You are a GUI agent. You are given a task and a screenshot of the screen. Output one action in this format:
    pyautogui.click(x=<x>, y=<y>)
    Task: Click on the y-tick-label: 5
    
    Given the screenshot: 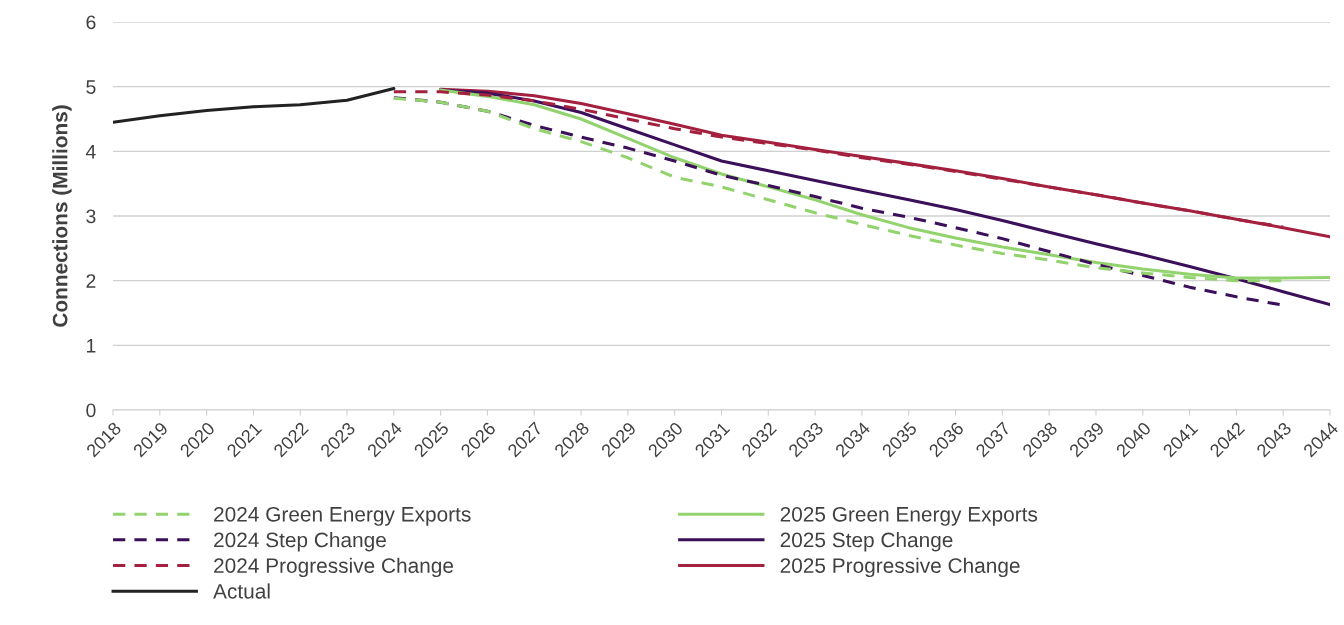 What is the action you would take?
    pyautogui.click(x=91, y=87)
    